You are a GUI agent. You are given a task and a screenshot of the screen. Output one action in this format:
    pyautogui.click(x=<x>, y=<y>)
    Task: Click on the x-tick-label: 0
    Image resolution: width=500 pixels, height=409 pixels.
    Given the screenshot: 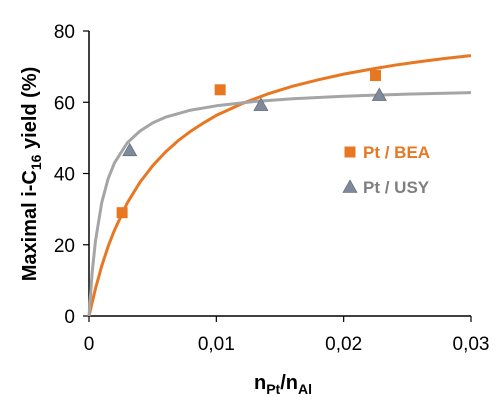 What is the action you would take?
    pyautogui.click(x=89, y=344)
    